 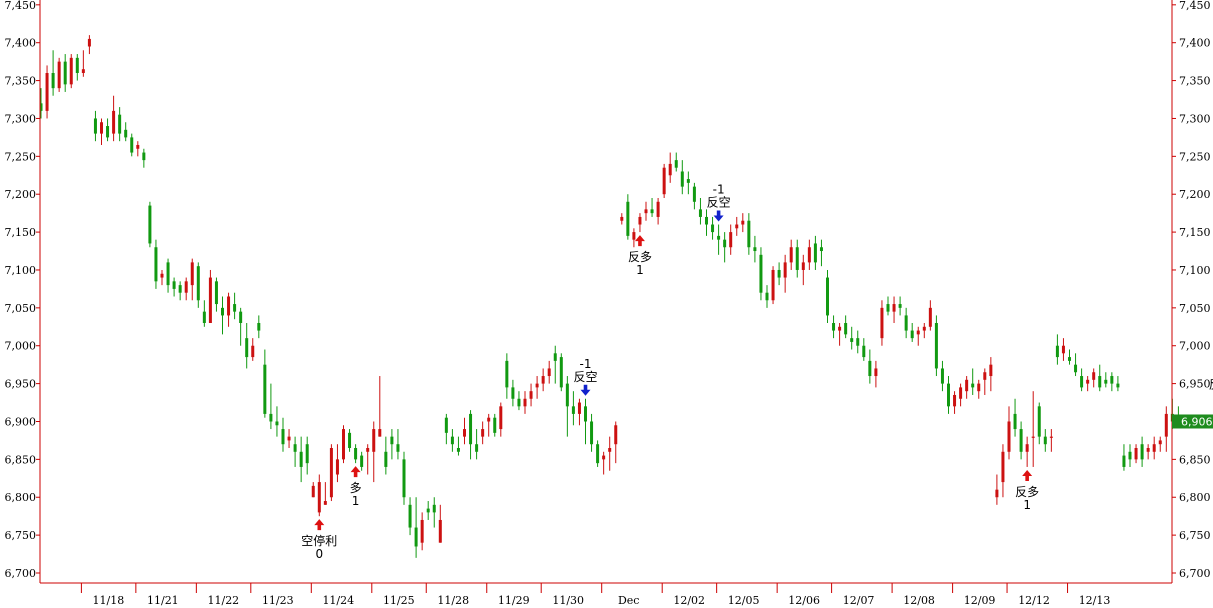 What do you see at coordinates (356, 488) in the screenshot?
I see `signal-label: 多` at bounding box center [356, 488].